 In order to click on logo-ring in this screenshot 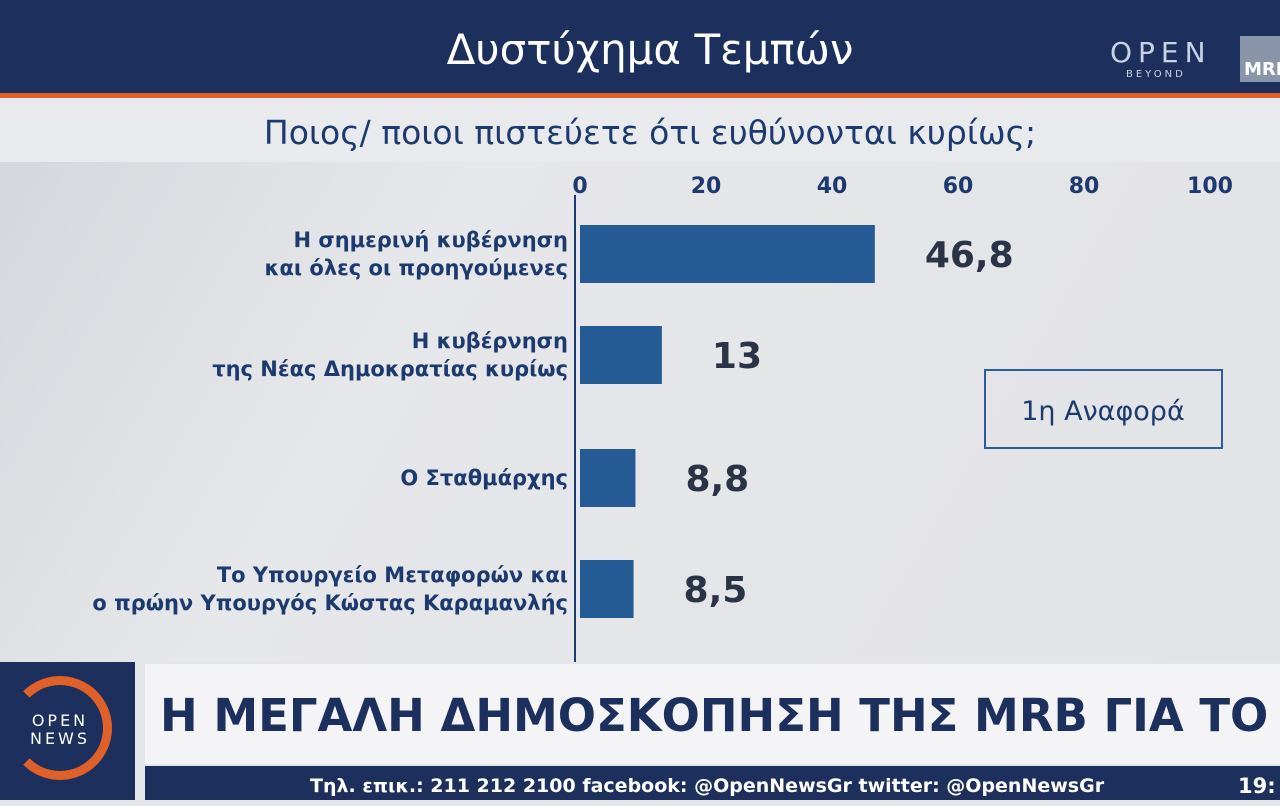, I will do `click(60, 728)`.